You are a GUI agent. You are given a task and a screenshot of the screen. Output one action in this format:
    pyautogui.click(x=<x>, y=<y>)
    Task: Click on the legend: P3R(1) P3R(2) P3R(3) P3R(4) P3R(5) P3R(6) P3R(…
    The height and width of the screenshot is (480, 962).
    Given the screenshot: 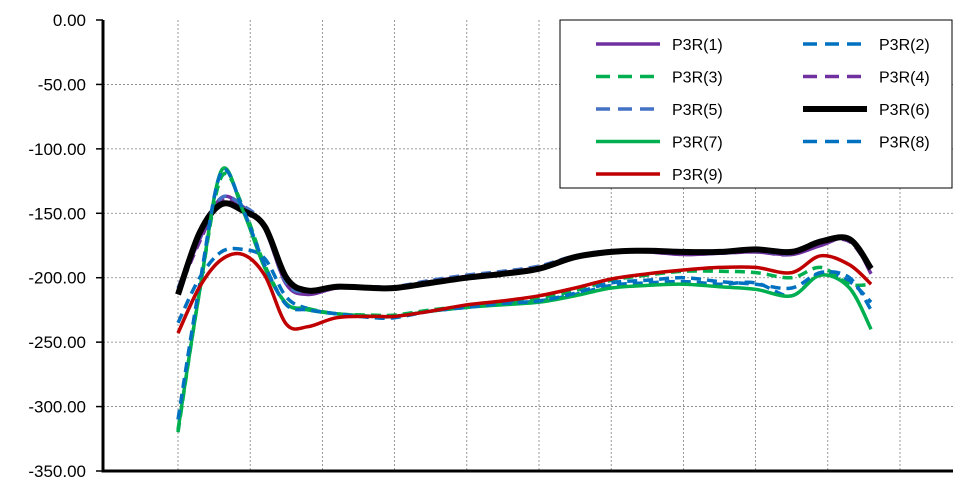 What is the action you would take?
    pyautogui.click(x=756, y=104)
    